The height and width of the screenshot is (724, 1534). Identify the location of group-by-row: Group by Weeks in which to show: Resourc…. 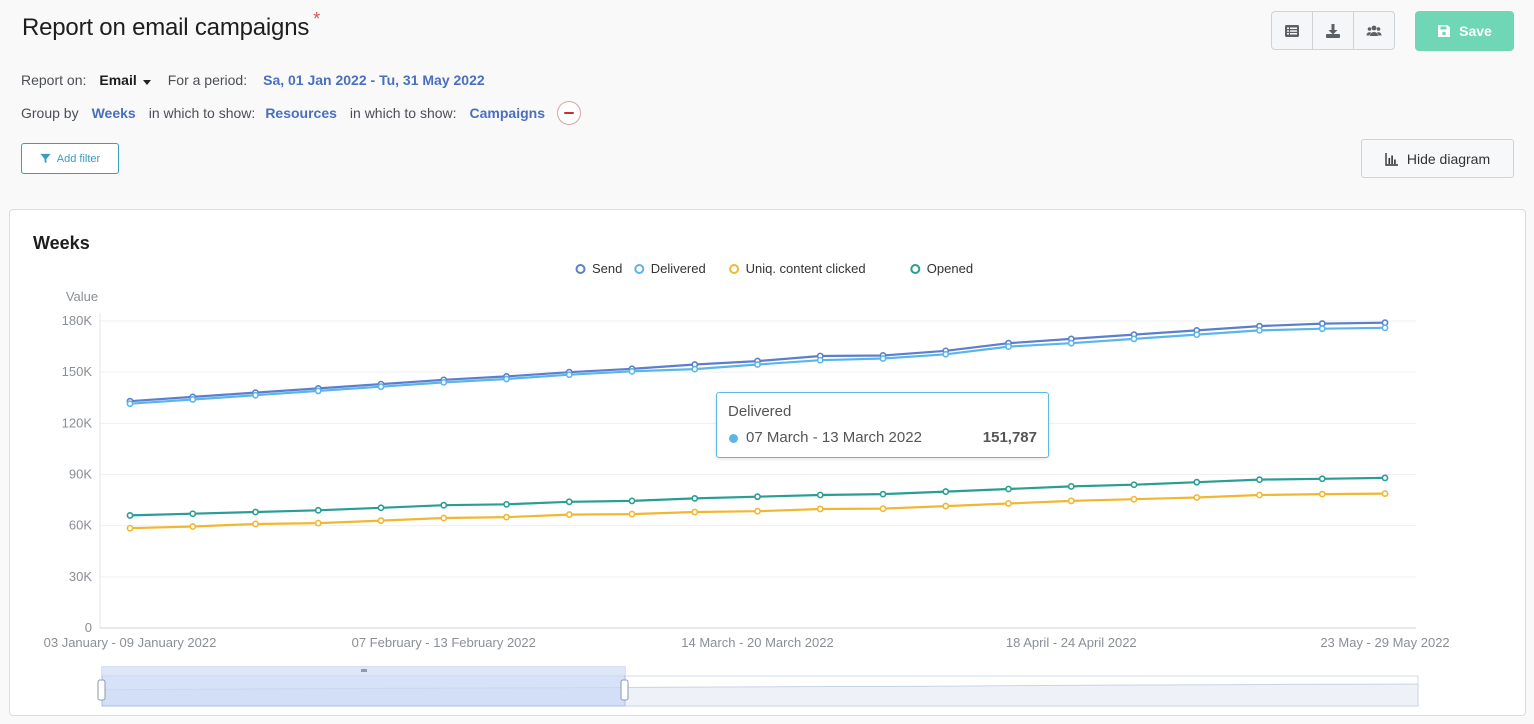
(301, 113).